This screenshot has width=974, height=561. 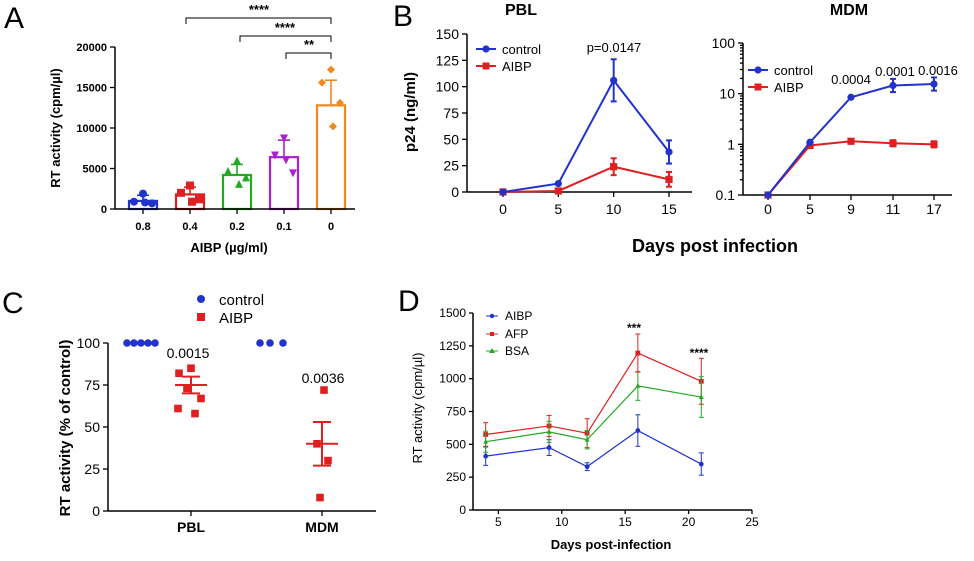 What do you see at coordinates (228, 247) in the screenshot?
I see `a-xlabel: AIBP (µg/ml)` at bounding box center [228, 247].